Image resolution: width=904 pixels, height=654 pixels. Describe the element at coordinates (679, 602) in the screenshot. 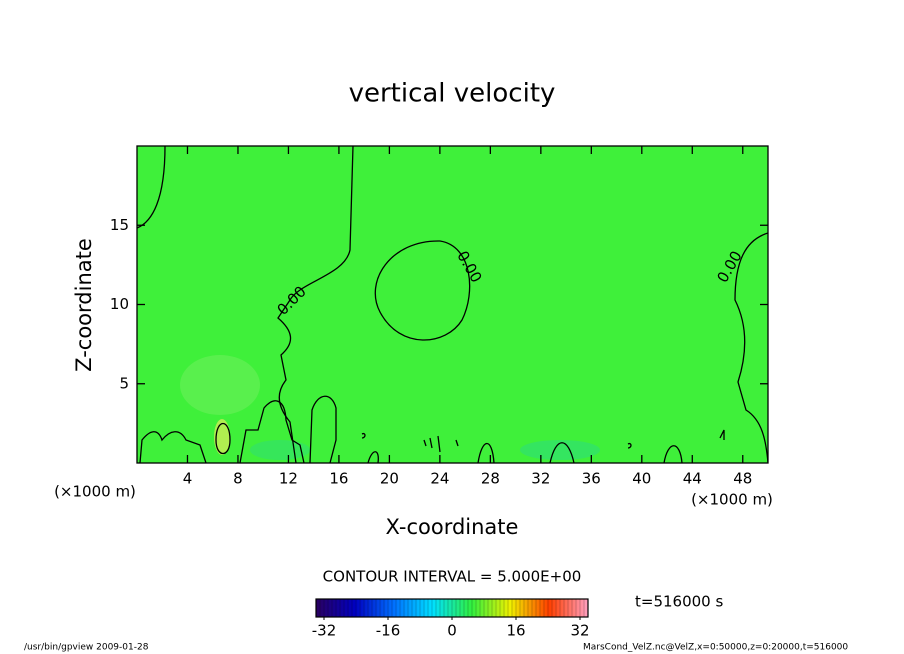

I see `time-label: t=516000 s` at that location.